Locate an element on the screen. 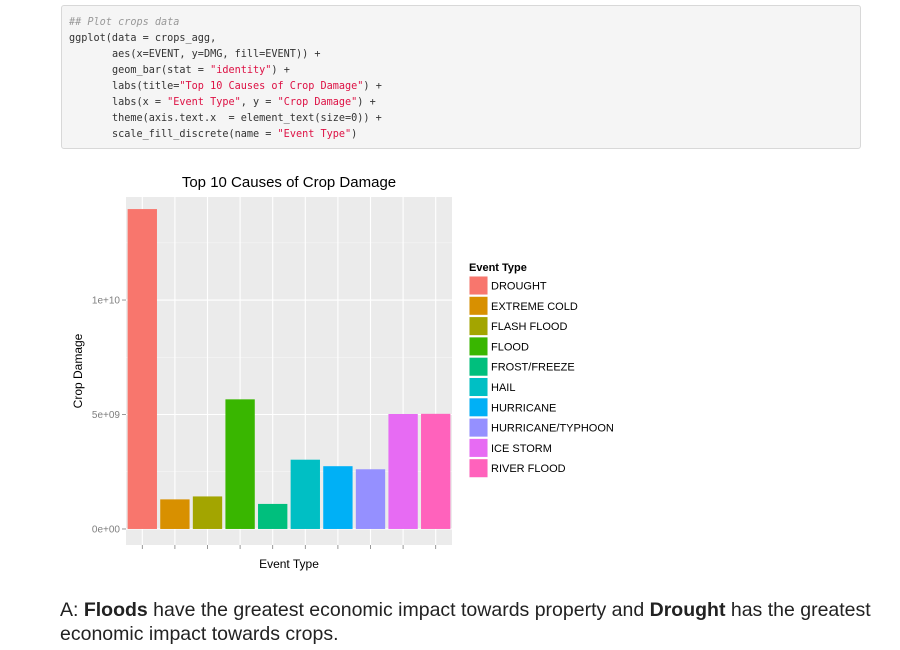 The height and width of the screenshot is (650, 900). answer-bold-drought: Drought is located at coordinates (687, 610).